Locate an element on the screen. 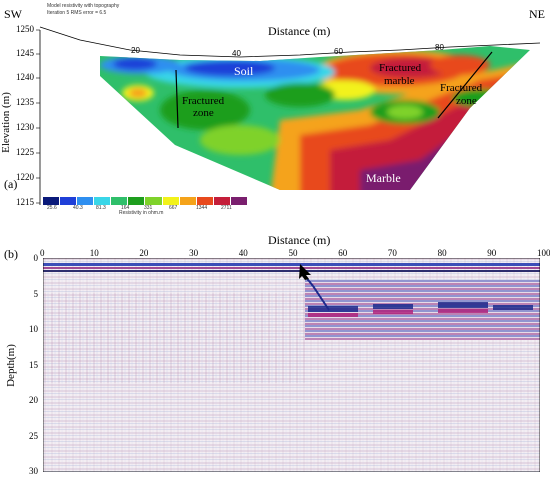 The image size is (550, 479). panel-b-x-axis-title: Distance (m) is located at coordinates (299, 240).